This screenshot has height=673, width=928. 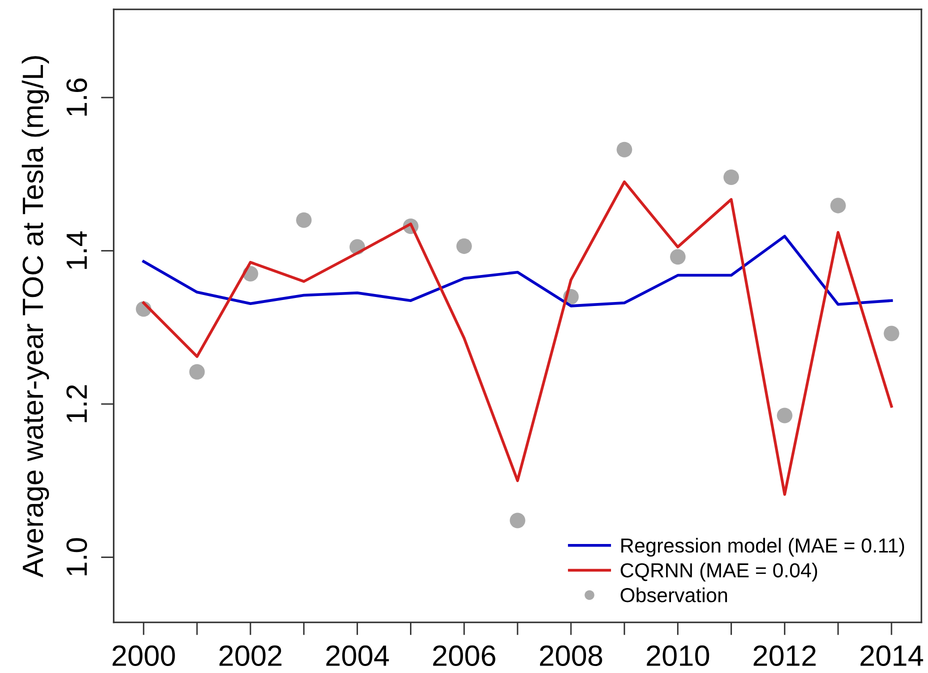 What do you see at coordinates (678, 655) in the screenshot?
I see `x-tick-label: 2010` at bounding box center [678, 655].